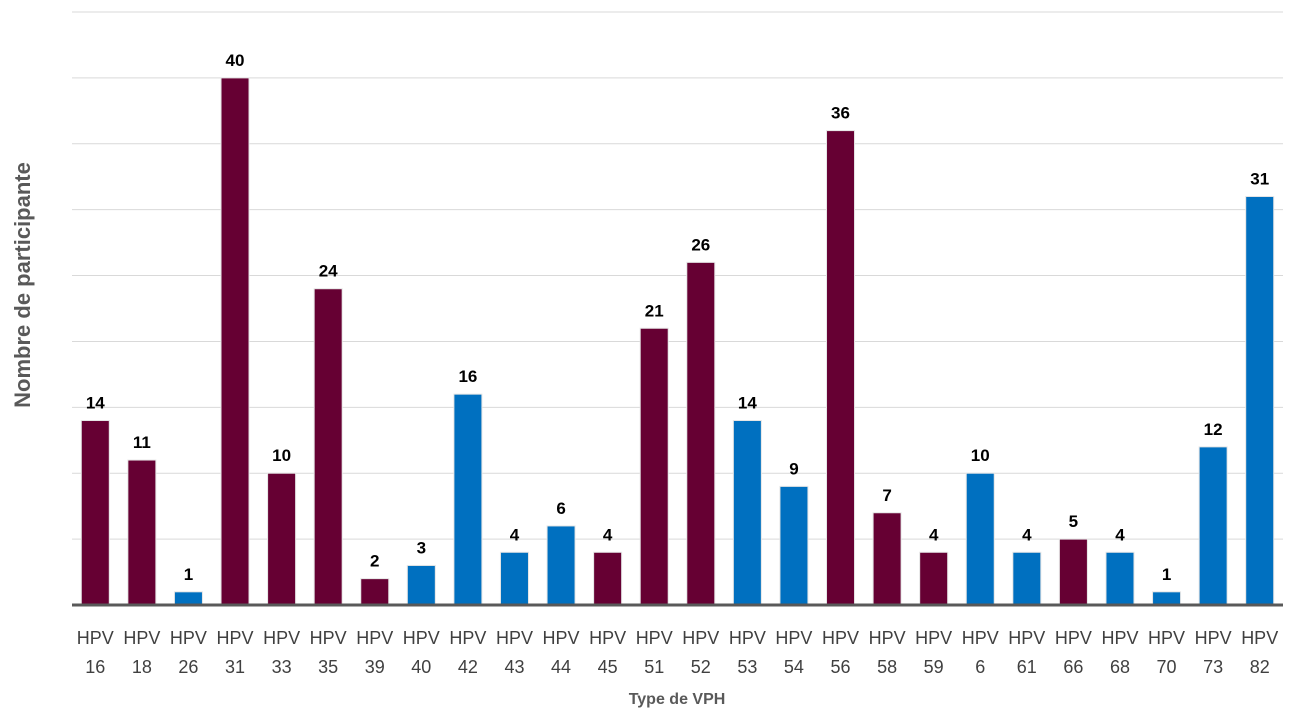 The image size is (1293, 710). I want to click on data-label: 36, so click(840, 113).